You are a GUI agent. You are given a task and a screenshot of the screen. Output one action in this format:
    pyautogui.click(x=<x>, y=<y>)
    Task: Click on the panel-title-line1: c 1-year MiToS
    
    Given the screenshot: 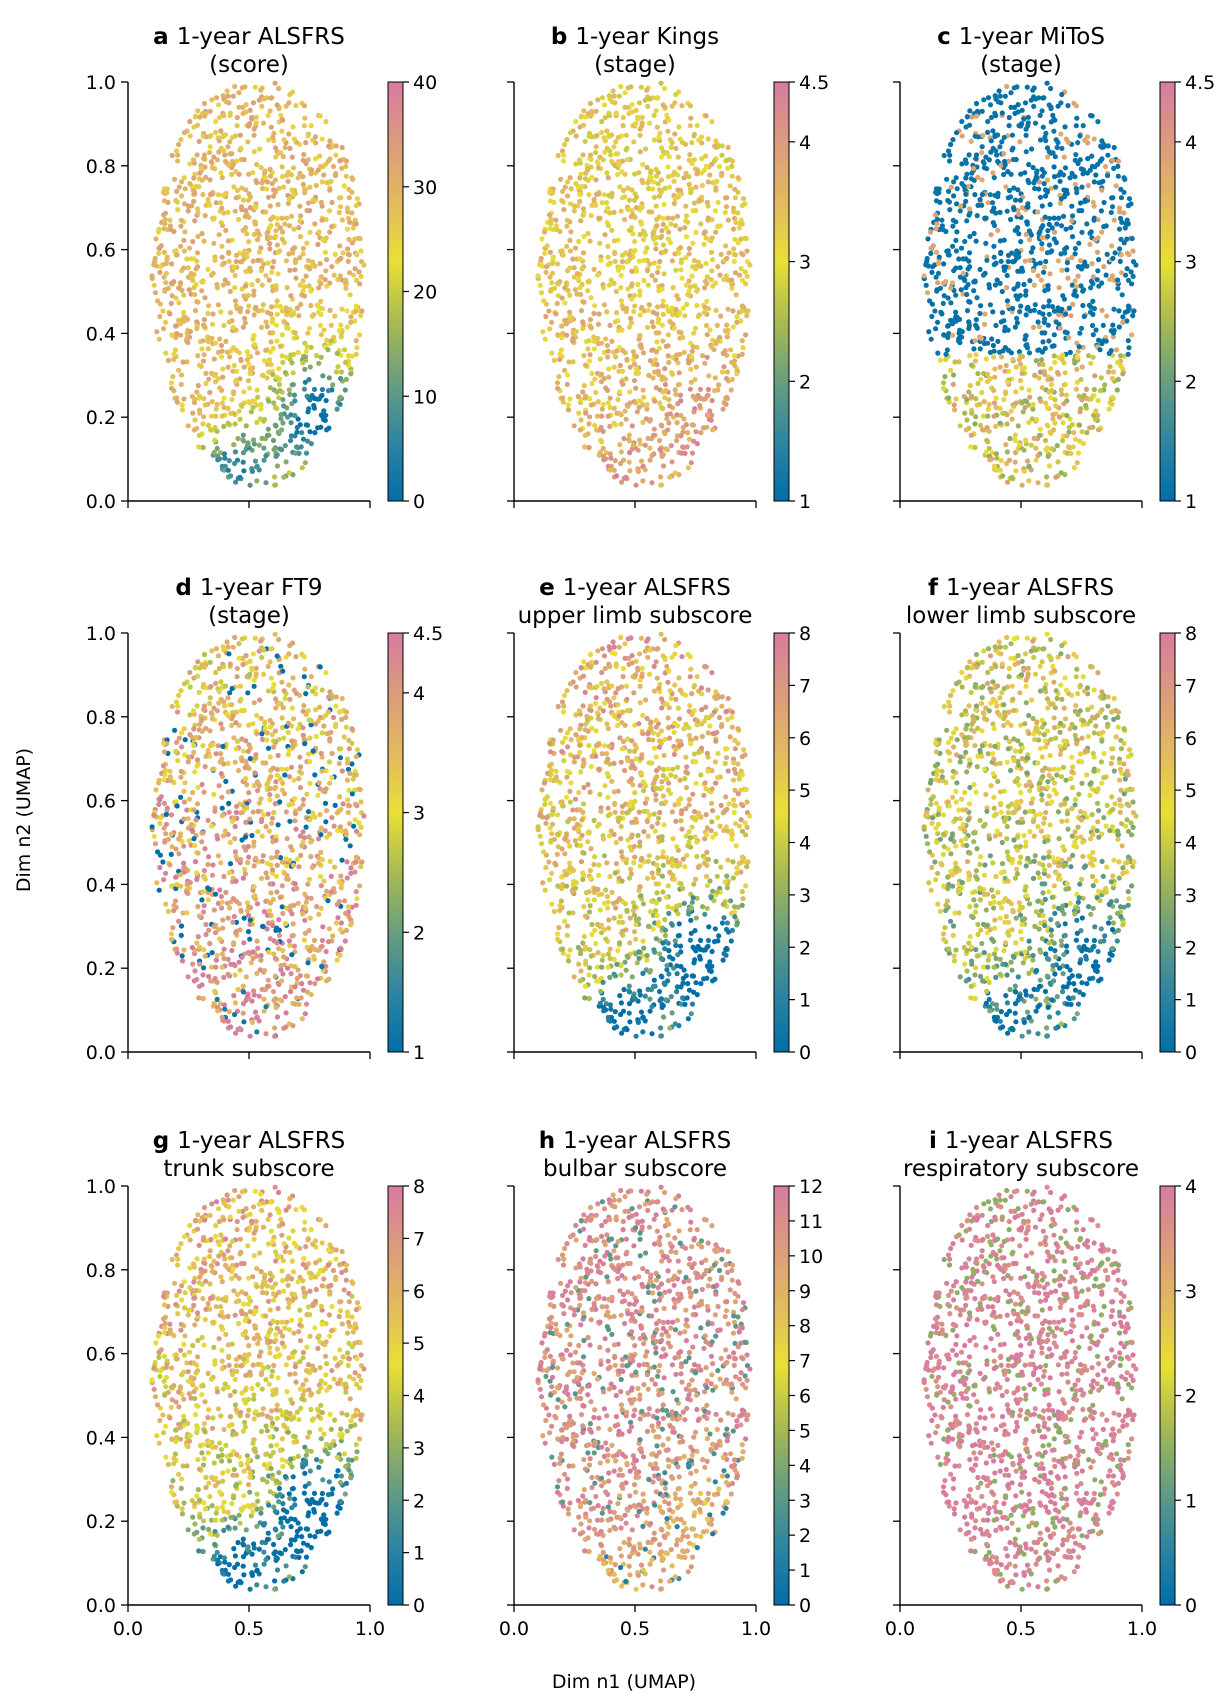 What is the action you would take?
    pyautogui.click(x=1021, y=37)
    